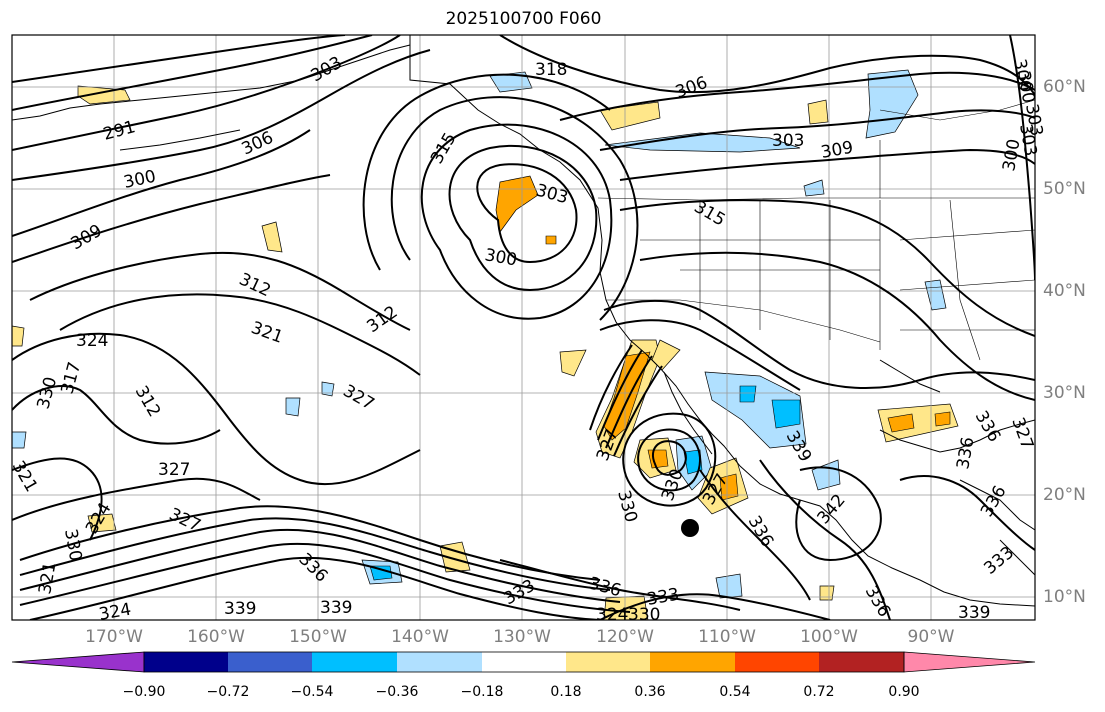 Image resolution: width=1105 pixels, height=712 pixels. What do you see at coordinates (1064, 291) in the screenshot?
I see `latitude-label: 40°N` at bounding box center [1064, 291].